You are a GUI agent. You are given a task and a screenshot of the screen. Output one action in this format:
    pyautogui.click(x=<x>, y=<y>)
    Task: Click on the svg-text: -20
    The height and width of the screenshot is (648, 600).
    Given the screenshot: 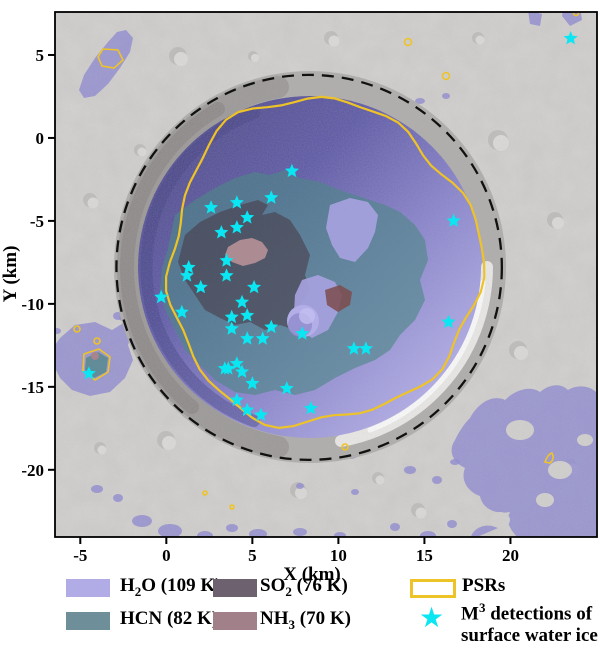 What is the action you would take?
    pyautogui.click(x=32, y=470)
    